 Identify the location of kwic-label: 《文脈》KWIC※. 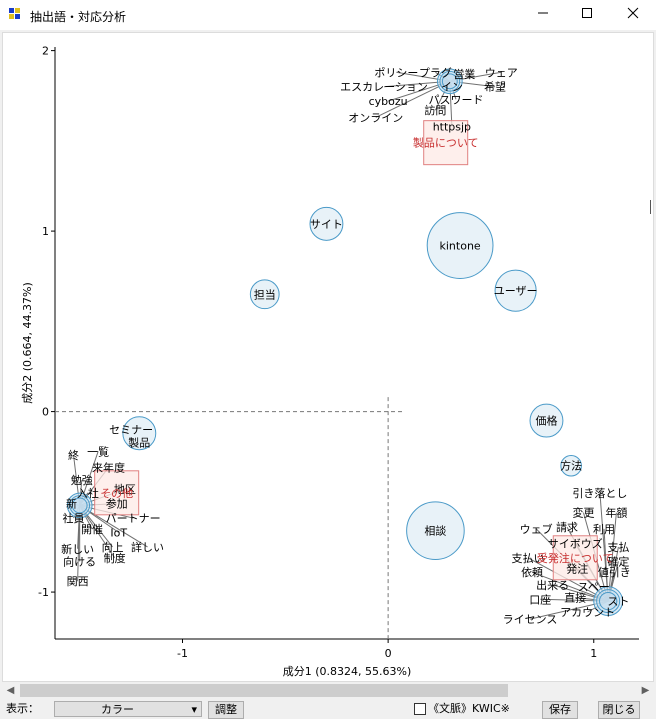
(469, 708).